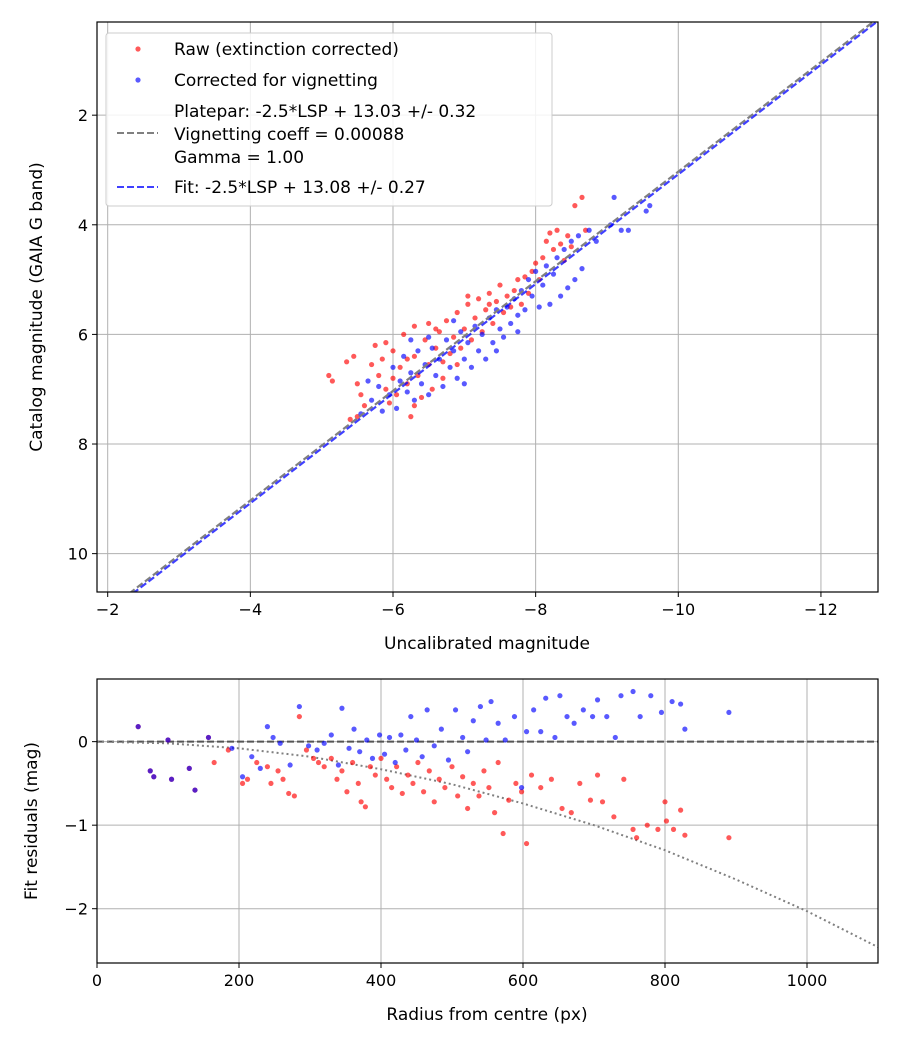 This screenshot has height=1050, width=900. I want to click on top-y-axis-label: Catalog magnitude (GAIA G band), so click(37, 307).